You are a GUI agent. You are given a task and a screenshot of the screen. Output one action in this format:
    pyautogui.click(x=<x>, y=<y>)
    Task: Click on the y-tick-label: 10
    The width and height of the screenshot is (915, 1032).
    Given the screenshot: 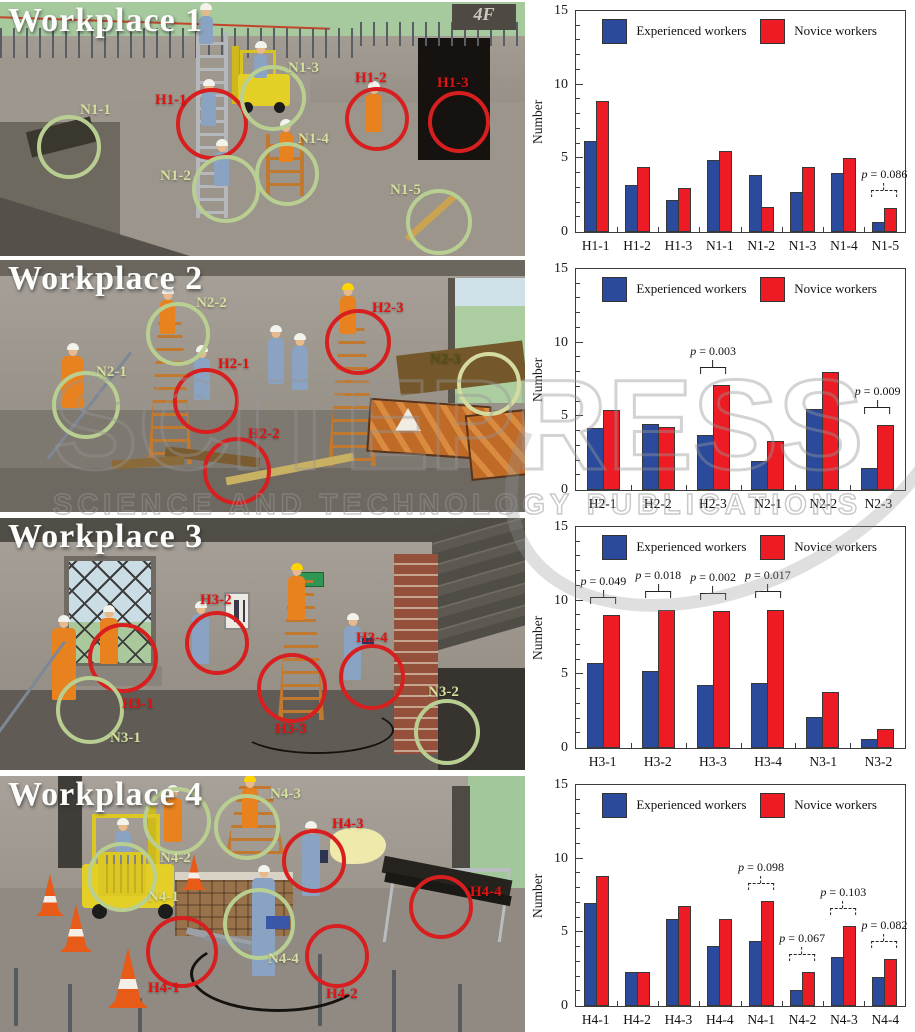 What is the action you would take?
    pyautogui.click(x=561, y=600)
    